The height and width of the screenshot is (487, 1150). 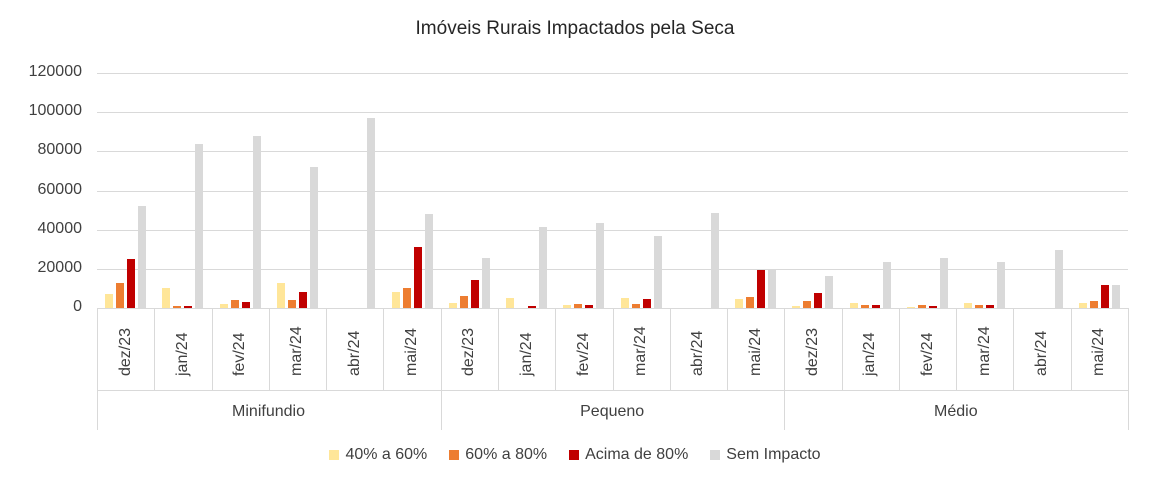 I want to click on x-axis-line, so click(x=612, y=308).